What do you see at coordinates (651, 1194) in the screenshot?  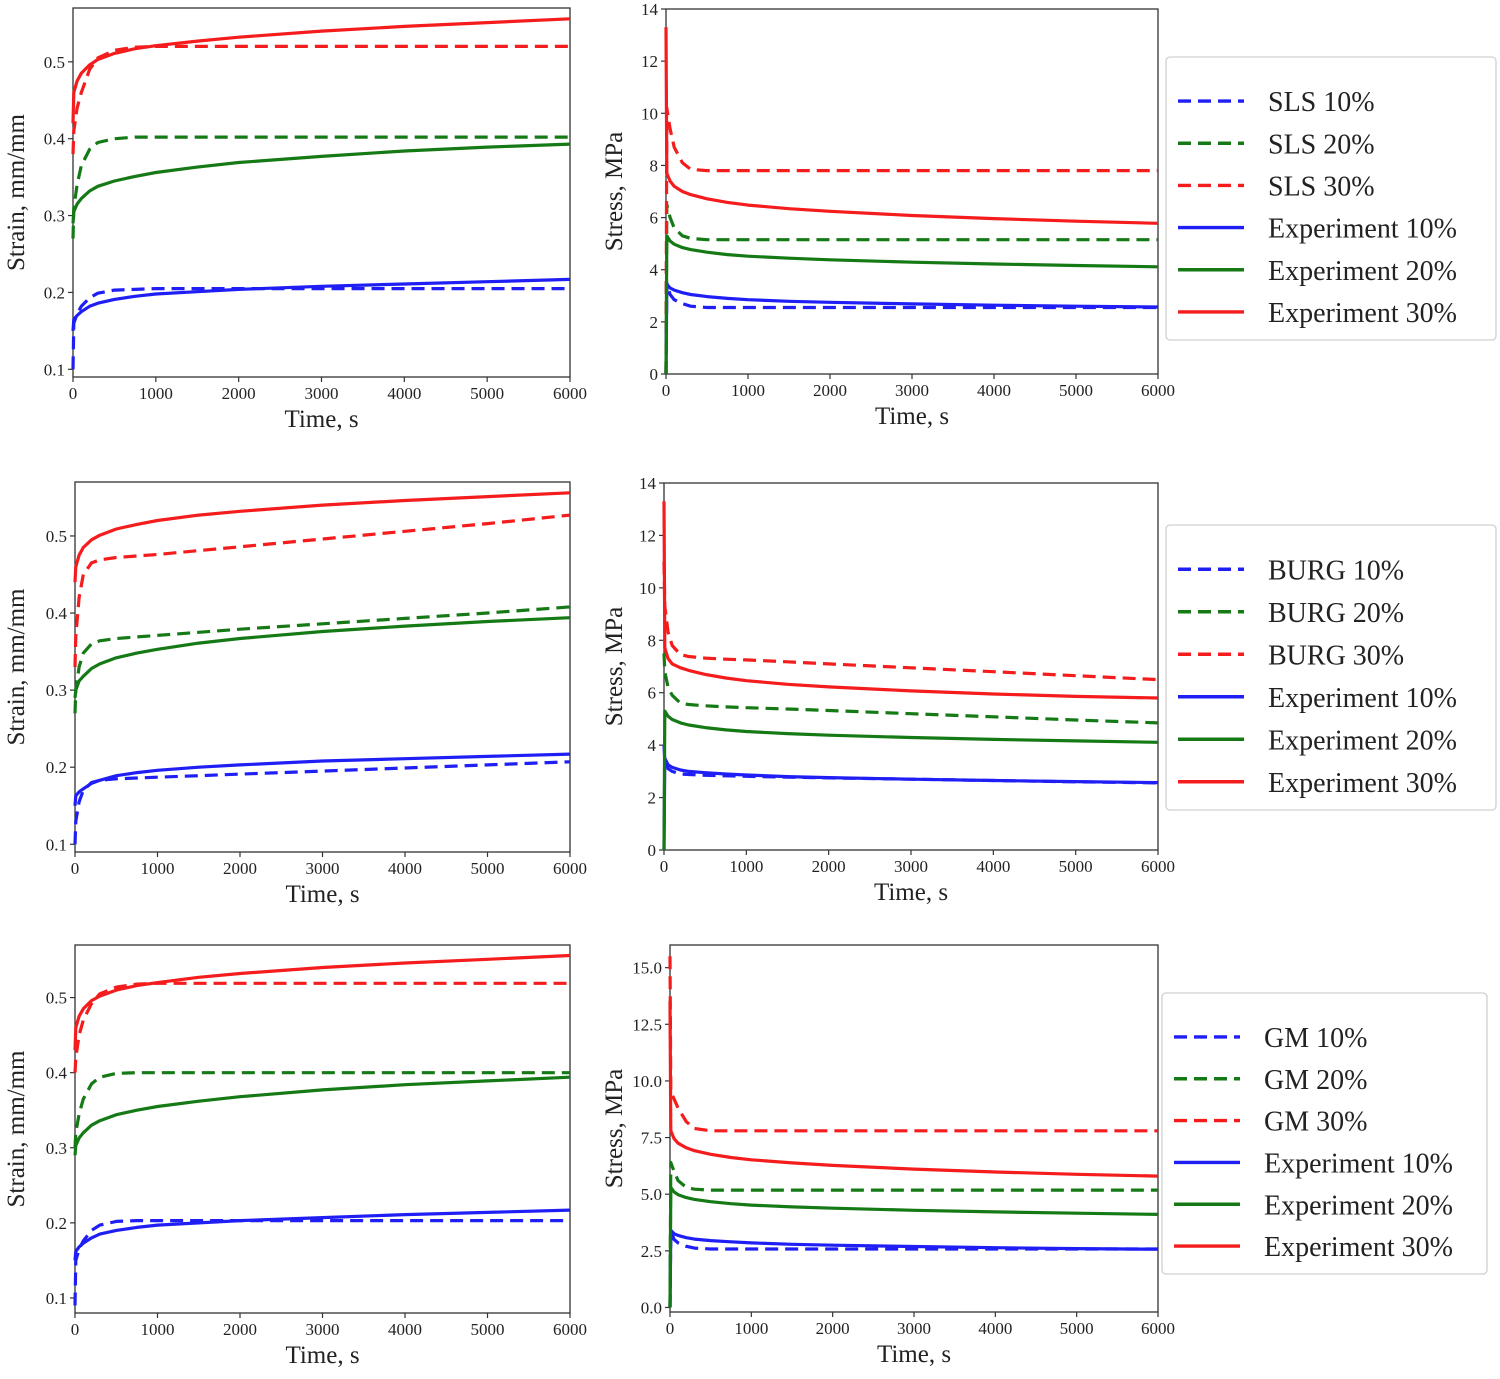 I see `y-tick-label: 5.0` at bounding box center [651, 1194].